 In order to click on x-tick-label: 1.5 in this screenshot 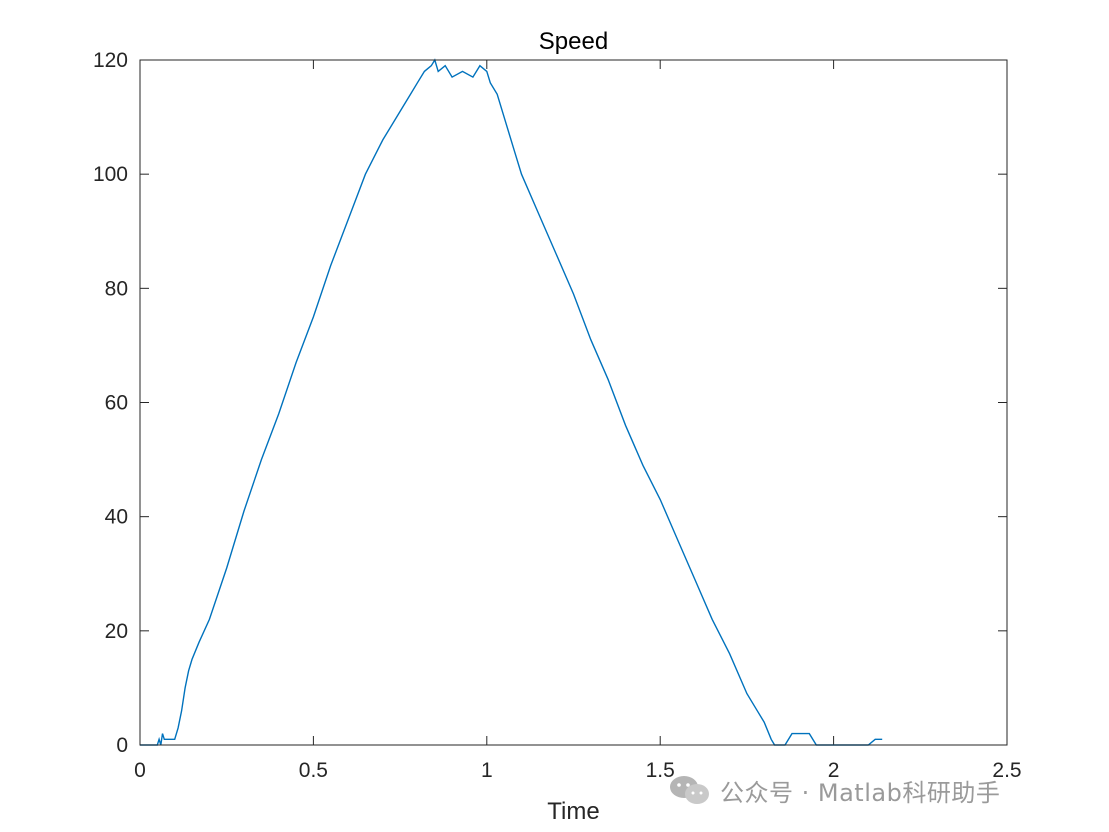, I will do `click(660, 770)`.